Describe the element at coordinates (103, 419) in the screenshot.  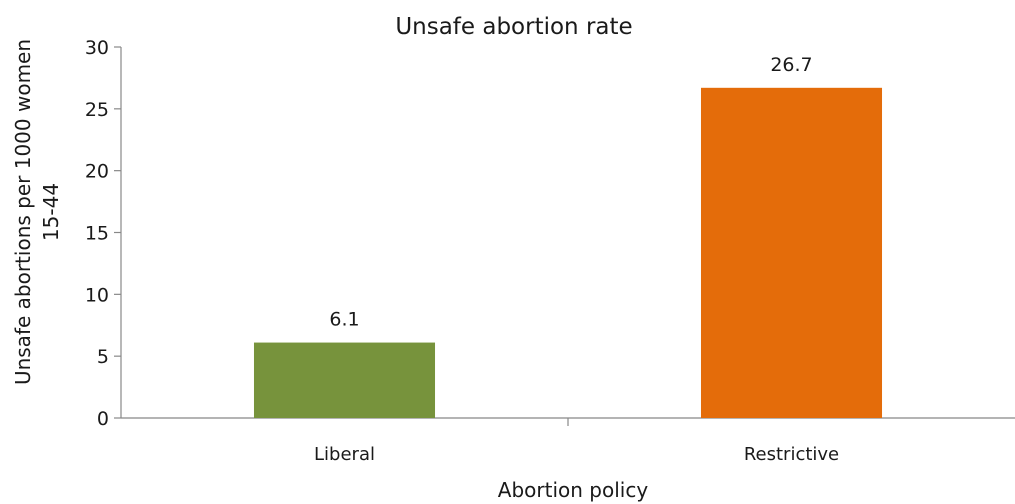
I see `y-tick-label: 0` at that location.